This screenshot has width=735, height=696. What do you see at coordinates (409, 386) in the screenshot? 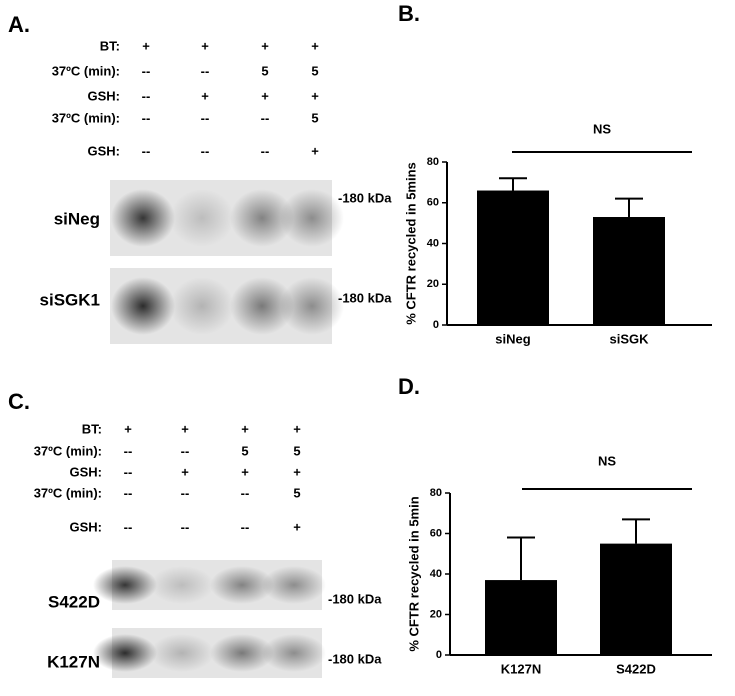
I see `panel-letter: D.` at bounding box center [409, 386].